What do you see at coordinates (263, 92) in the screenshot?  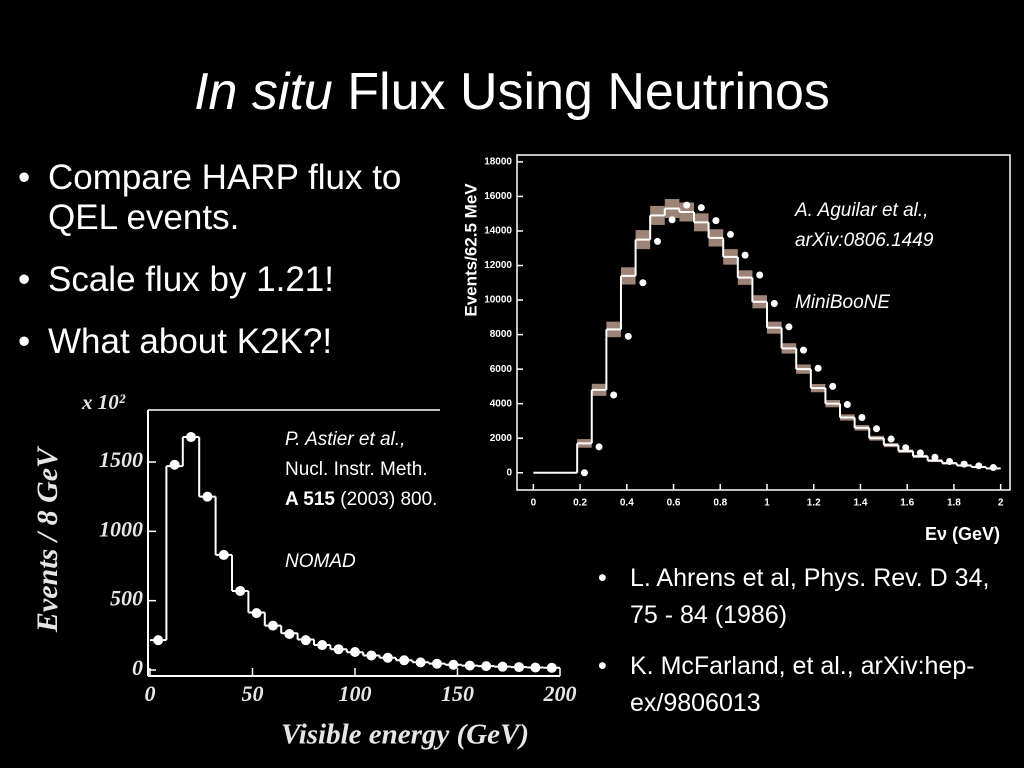 I see `title-italic: In situ` at bounding box center [263, 92].